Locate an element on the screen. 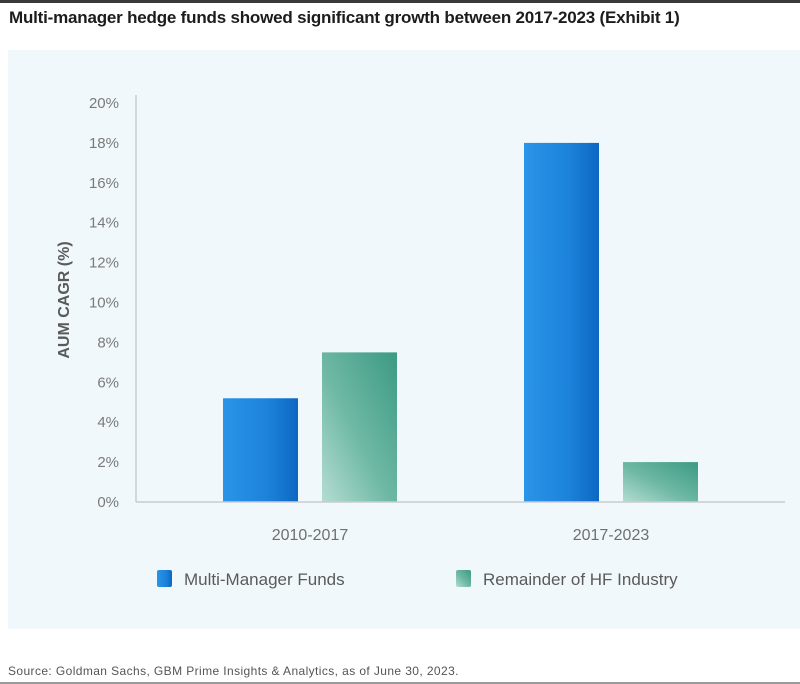 Image resolution: width=800 pixels, height=684 pixels. bar-remainder-2017-2023 is located at coordinates (660, 482).